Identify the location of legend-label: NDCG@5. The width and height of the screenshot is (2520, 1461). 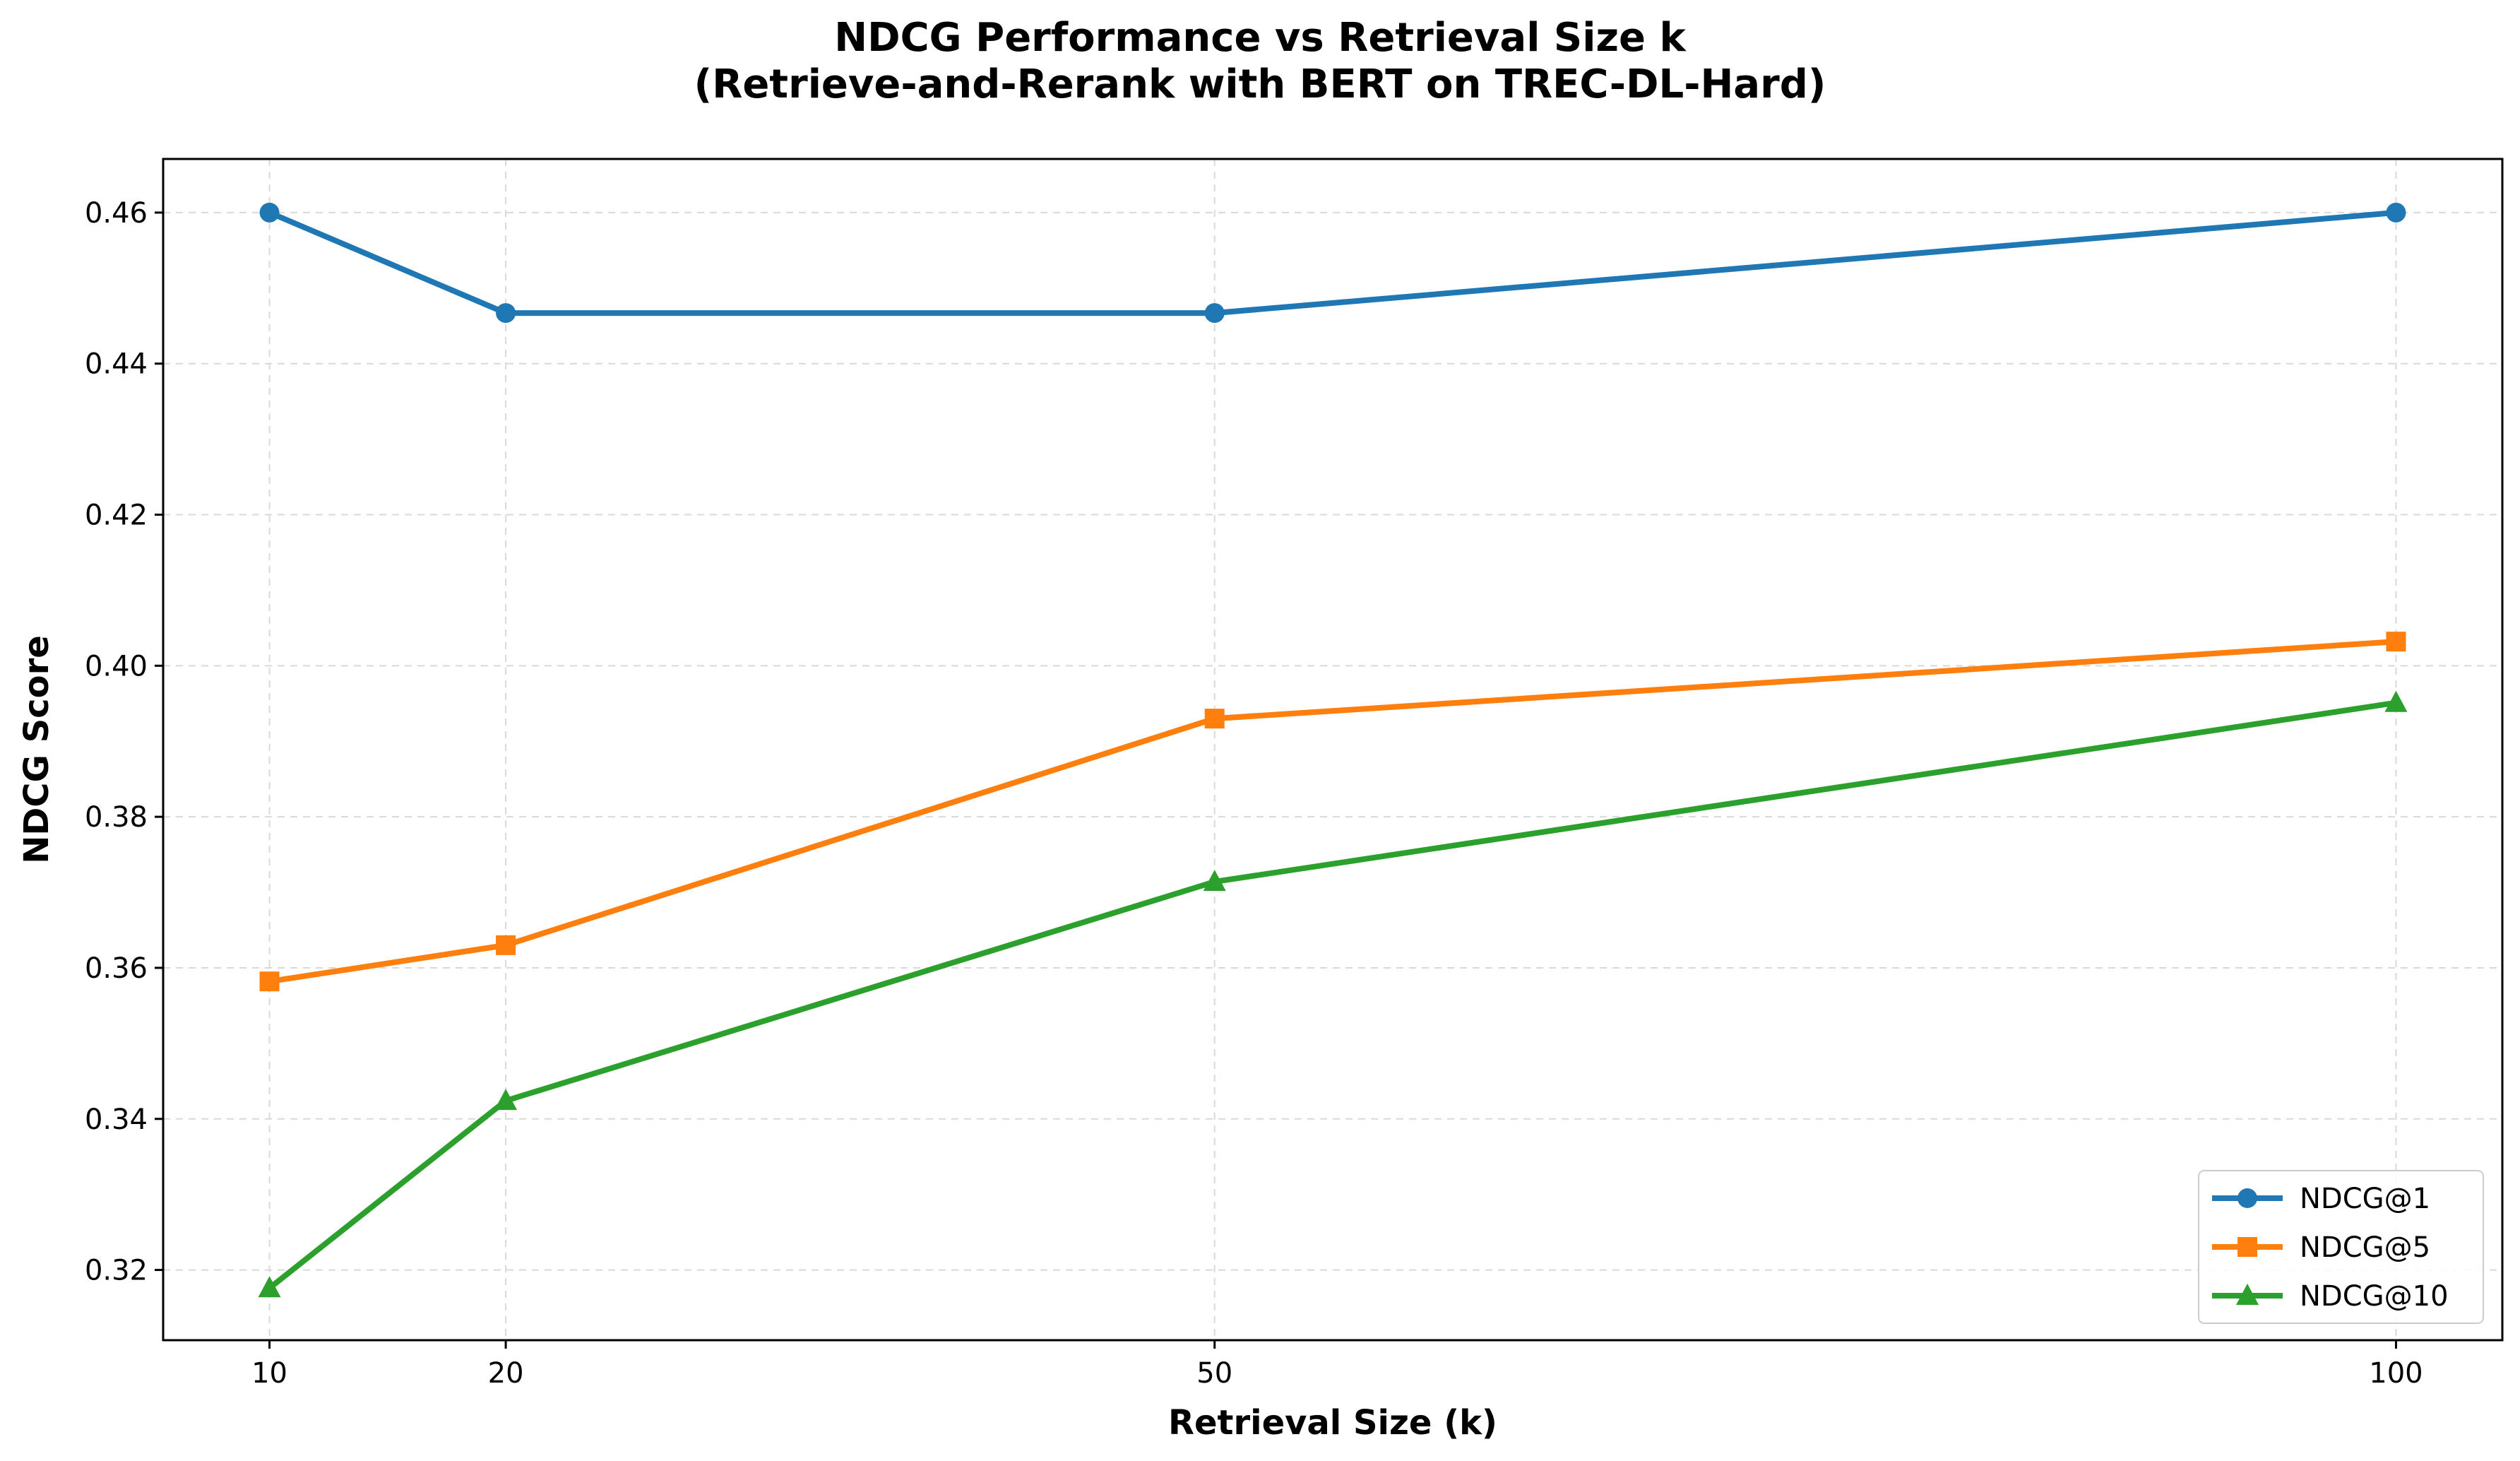
(2365, 1247).